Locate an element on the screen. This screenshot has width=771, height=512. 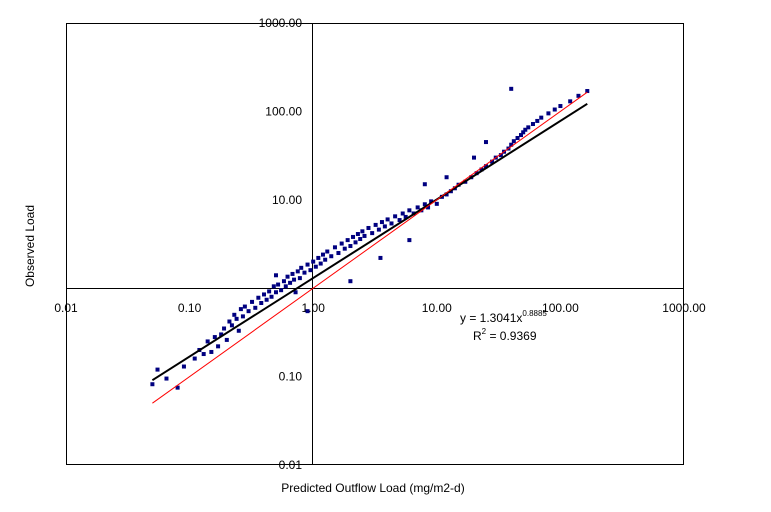
y-axis-title: Observed Load is located at coordinates (30, 246).